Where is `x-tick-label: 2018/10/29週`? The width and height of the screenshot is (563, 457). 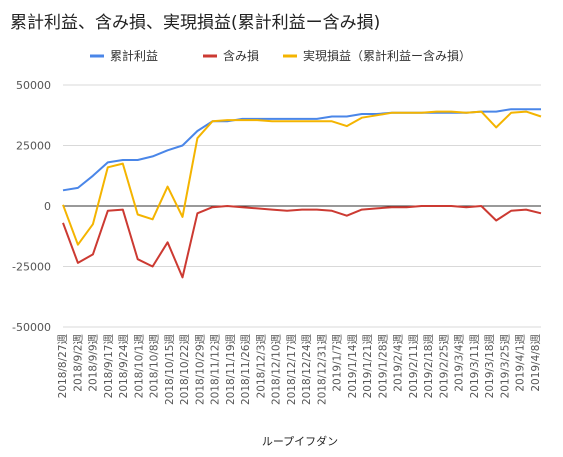 x-tick-label: 2018/10/29週 is located at coordinates (200, 369).